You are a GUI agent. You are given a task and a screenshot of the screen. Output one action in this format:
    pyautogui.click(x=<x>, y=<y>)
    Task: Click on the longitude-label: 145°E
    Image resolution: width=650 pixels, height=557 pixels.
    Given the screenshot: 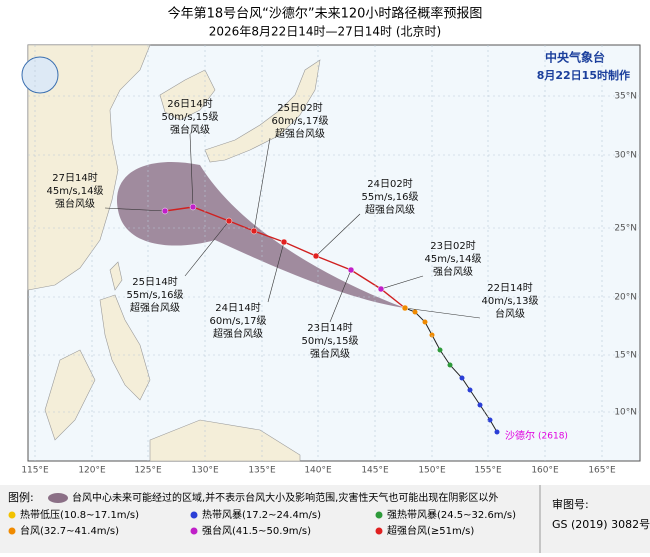 What is the action you would take?
    pyautogui.click(x=375, y=471)
    